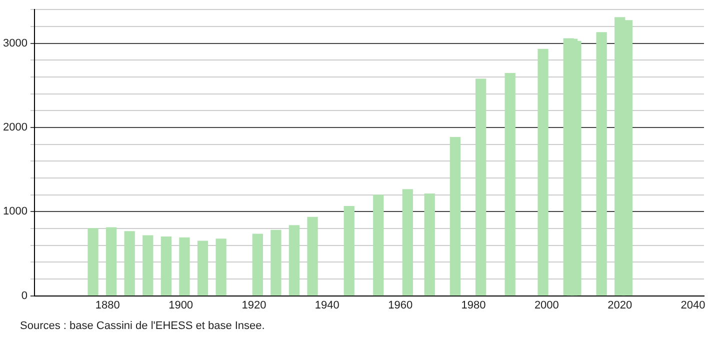  Describe the element at coordinates (546, 305) in the screenshot. I see `x-tick-label: 2000` at that location.